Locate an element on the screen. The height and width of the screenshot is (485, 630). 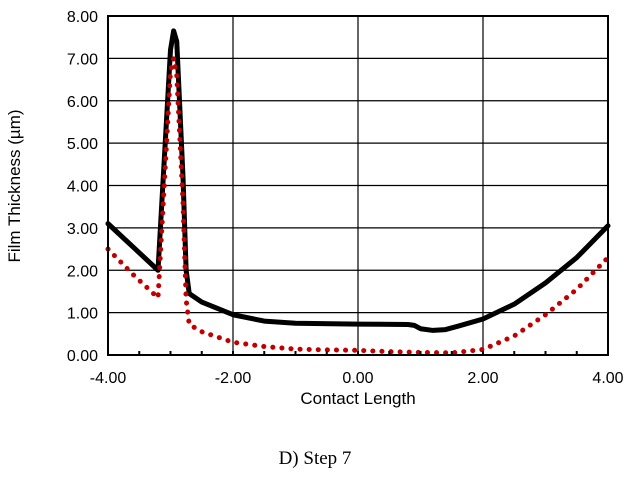
y-tick-label: 6.00 is located at coordinates (82, 102).